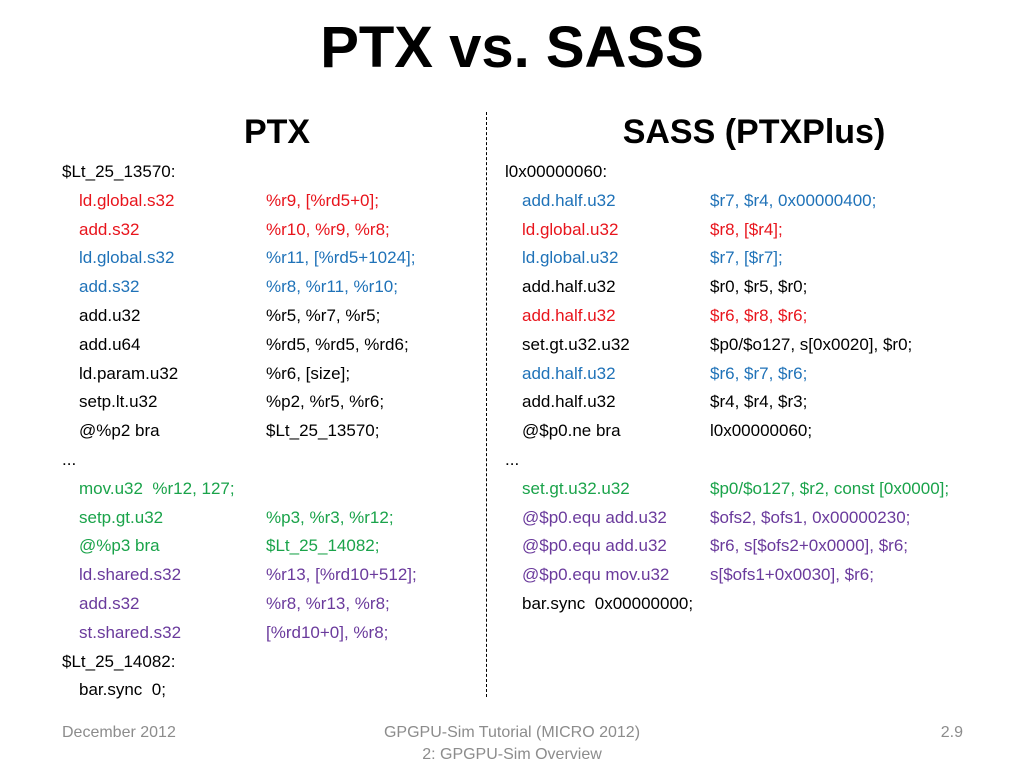 This screenshot has height=768, width=1024. Describe the element at coordinates (328, 603) in the screenshot. I see `ptx-operands: %r8, %r13, %r8;` at that location.